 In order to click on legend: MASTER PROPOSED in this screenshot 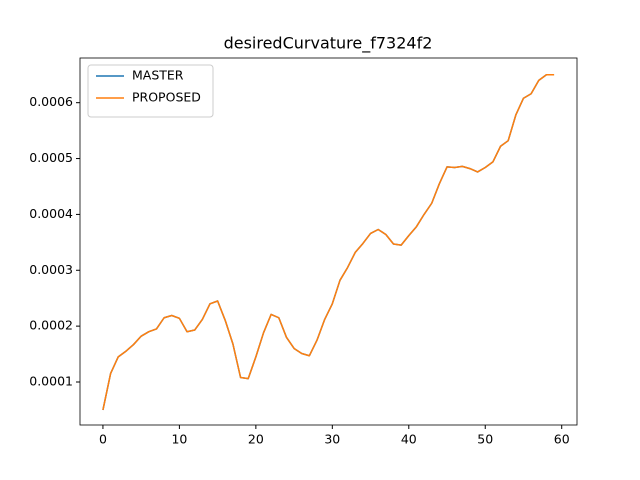, I will do `click(150, 91)`.